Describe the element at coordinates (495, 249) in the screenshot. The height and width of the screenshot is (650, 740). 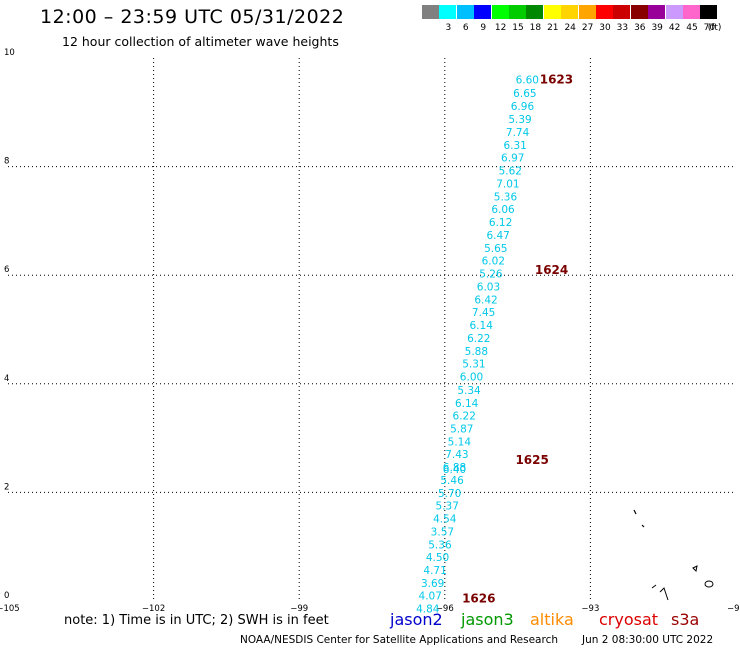
I see `swh-value: 5.65` at that location.